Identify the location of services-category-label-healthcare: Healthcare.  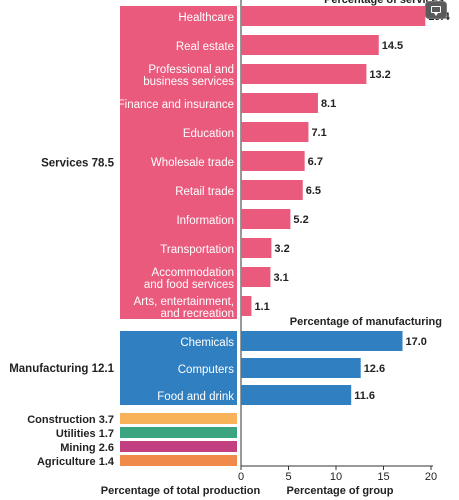
(206, 18).